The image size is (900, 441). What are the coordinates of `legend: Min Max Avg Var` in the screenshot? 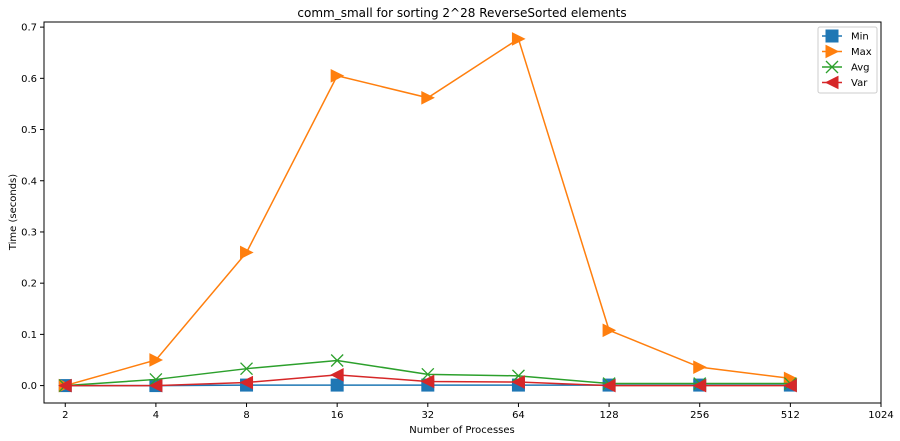 It's located at (847, 60).